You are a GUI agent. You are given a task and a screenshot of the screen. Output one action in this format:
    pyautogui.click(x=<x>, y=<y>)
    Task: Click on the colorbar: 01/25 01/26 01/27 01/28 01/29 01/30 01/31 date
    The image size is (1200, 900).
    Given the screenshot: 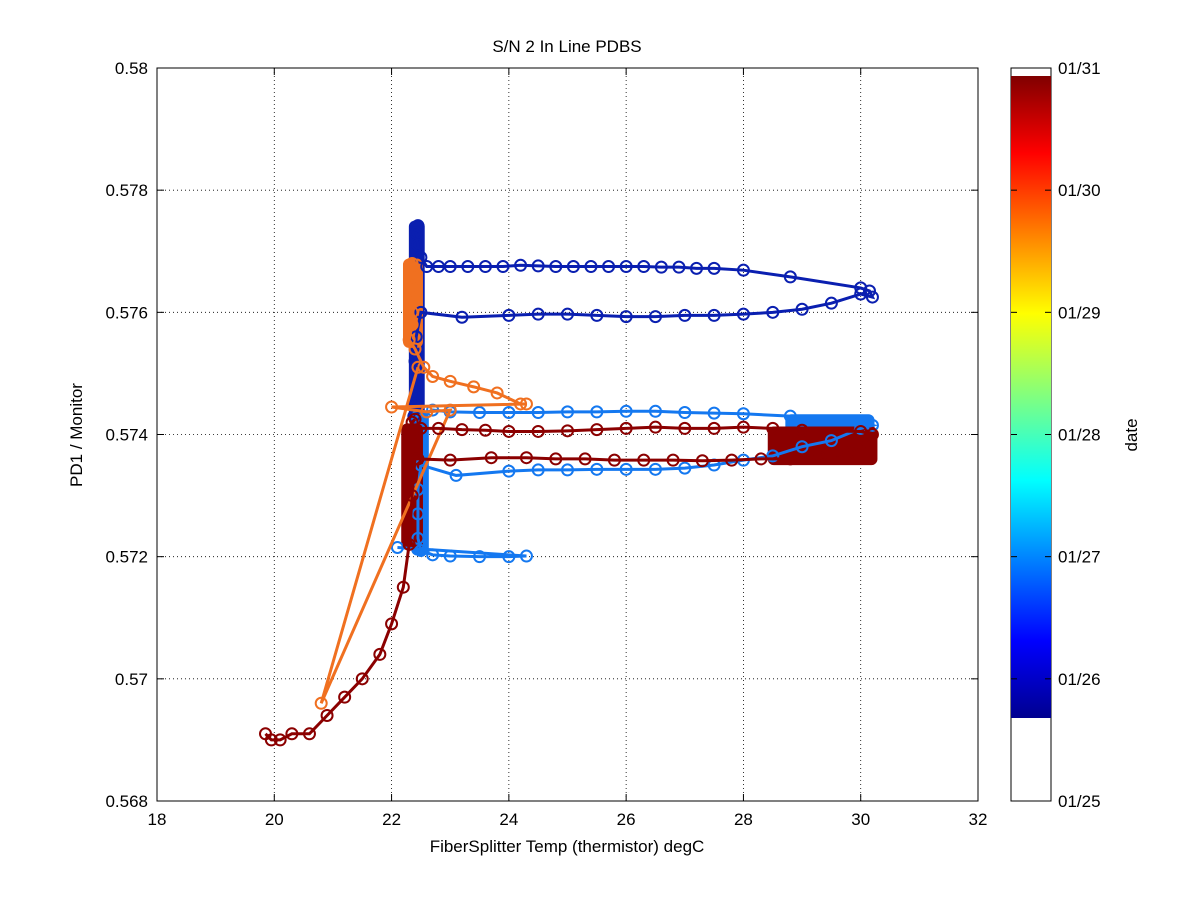 What is the action you would take?
    pyautogui.click(x=1076, y=435)
    